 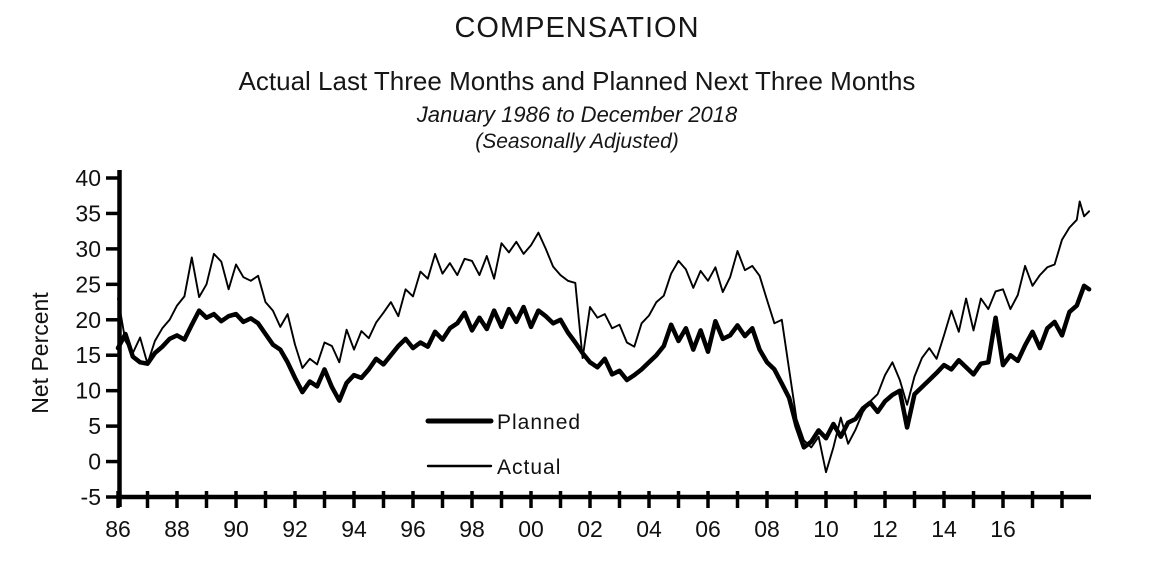 What do you see at coordinates (708, 529) in the screenshot?
I see `x-tick-label: 06` at bounding box center [708, 529].